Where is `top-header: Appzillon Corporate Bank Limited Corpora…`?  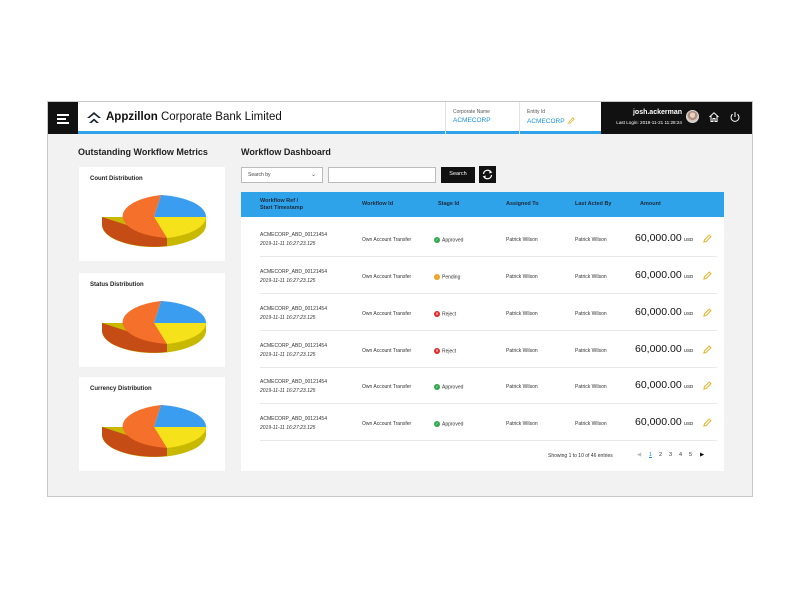 top-header: Appzillon Corporate Bank Limited Corpora… is located at coordinates (400, 118).